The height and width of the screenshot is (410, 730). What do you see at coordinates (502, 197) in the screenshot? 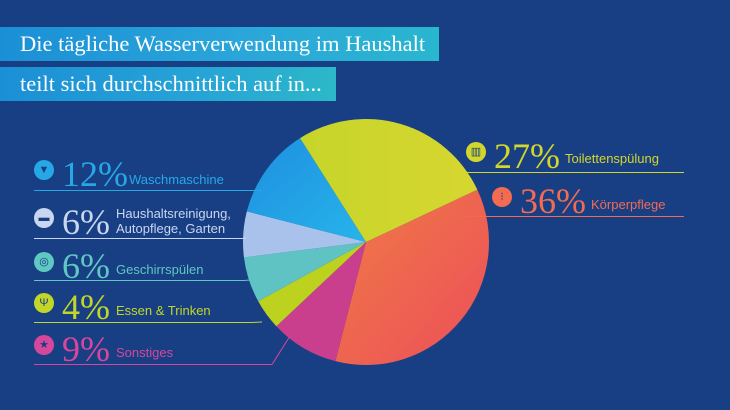
I see `shower-icon: ⁝` at bounding box center [502, 197].